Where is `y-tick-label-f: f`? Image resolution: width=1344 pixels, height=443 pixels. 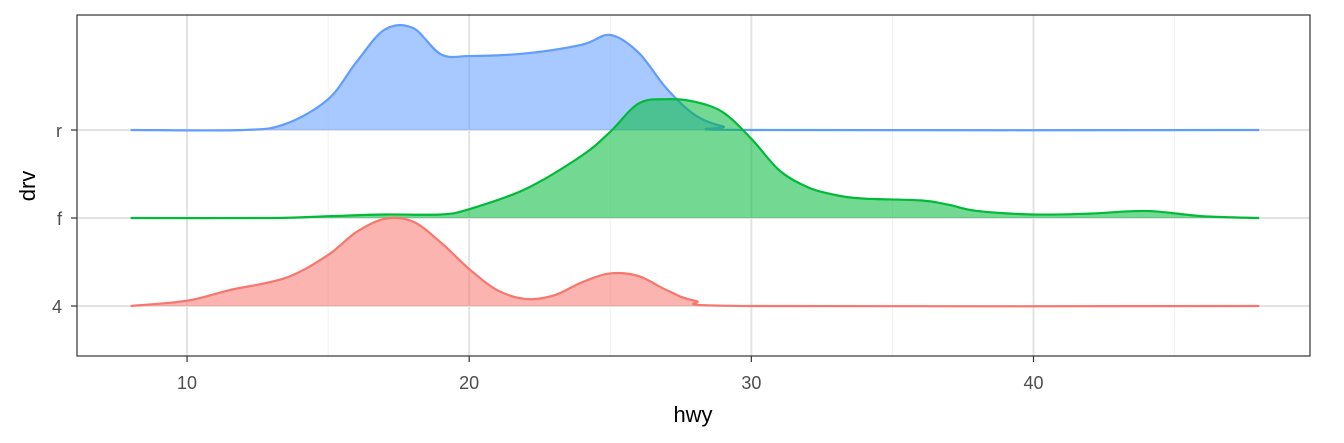 y-tick-label-f: f is located at coordinates (60, 219).